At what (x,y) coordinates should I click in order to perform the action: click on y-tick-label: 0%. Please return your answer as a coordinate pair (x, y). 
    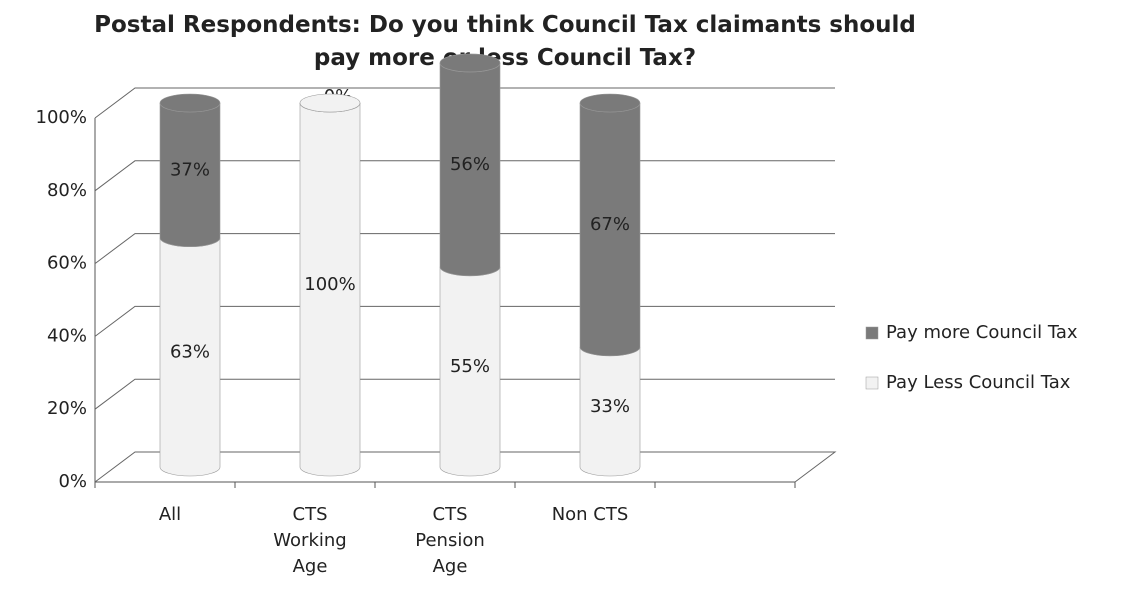
    Looking at the image, I should click on (72, 481).